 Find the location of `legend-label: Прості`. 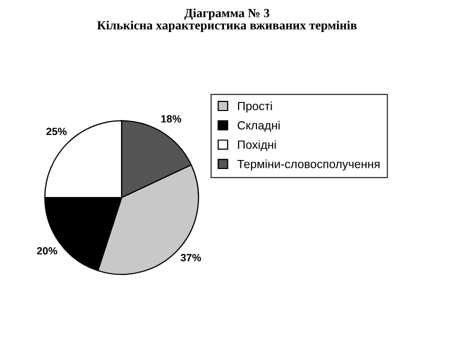

legend-label: Прості is located at coordinates (255, 107).